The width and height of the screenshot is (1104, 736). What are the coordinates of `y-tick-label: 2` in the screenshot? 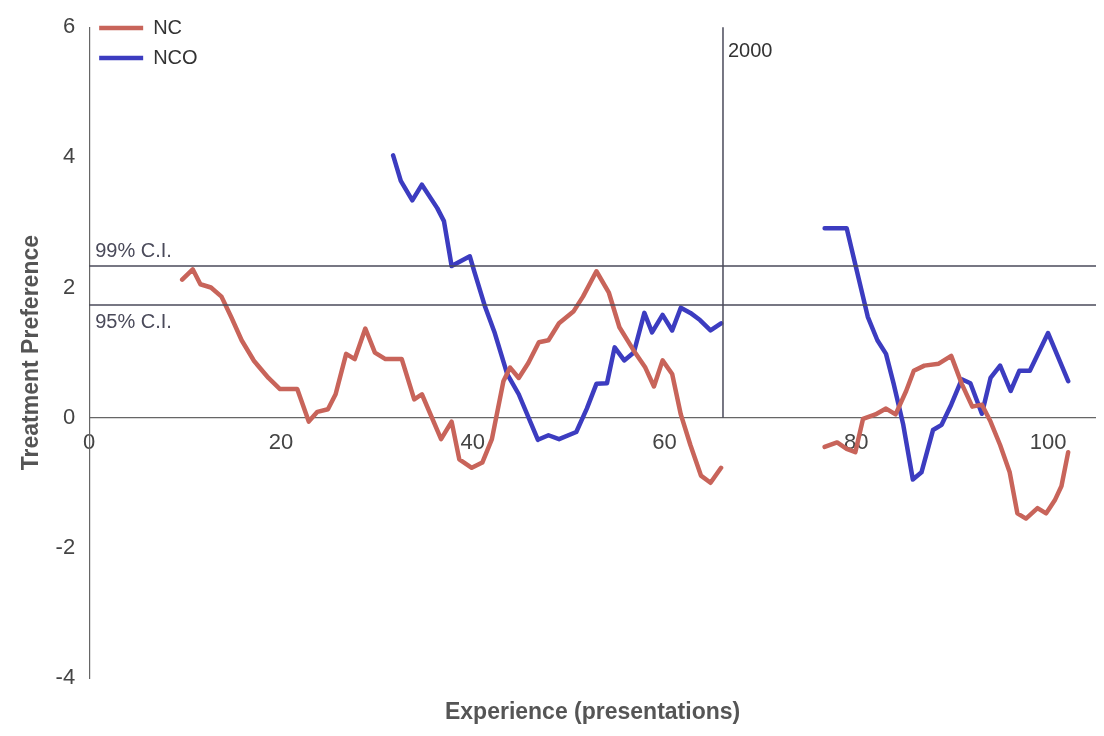 It's located at (69, 286).